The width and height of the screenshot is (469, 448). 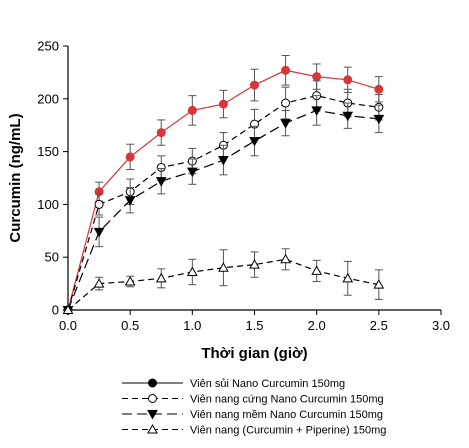 What do you see at coordinates (48, 151) in the screenshot?
I see `y-tick-label: 150` at bounding box center [48, 151].